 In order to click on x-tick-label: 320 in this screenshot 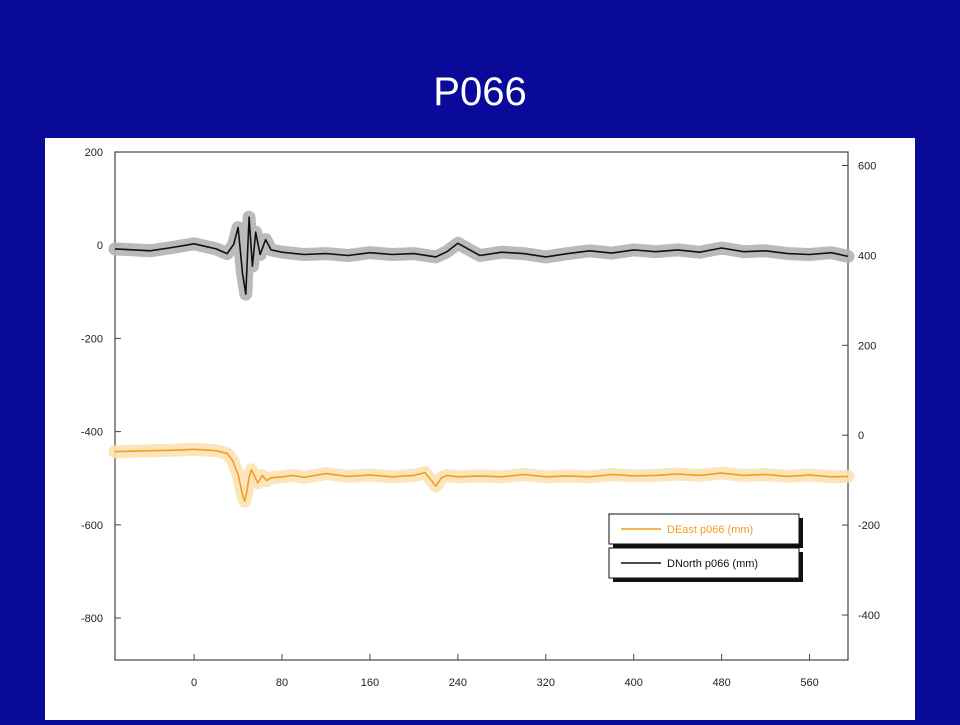, I will do `click(546, 683)`.